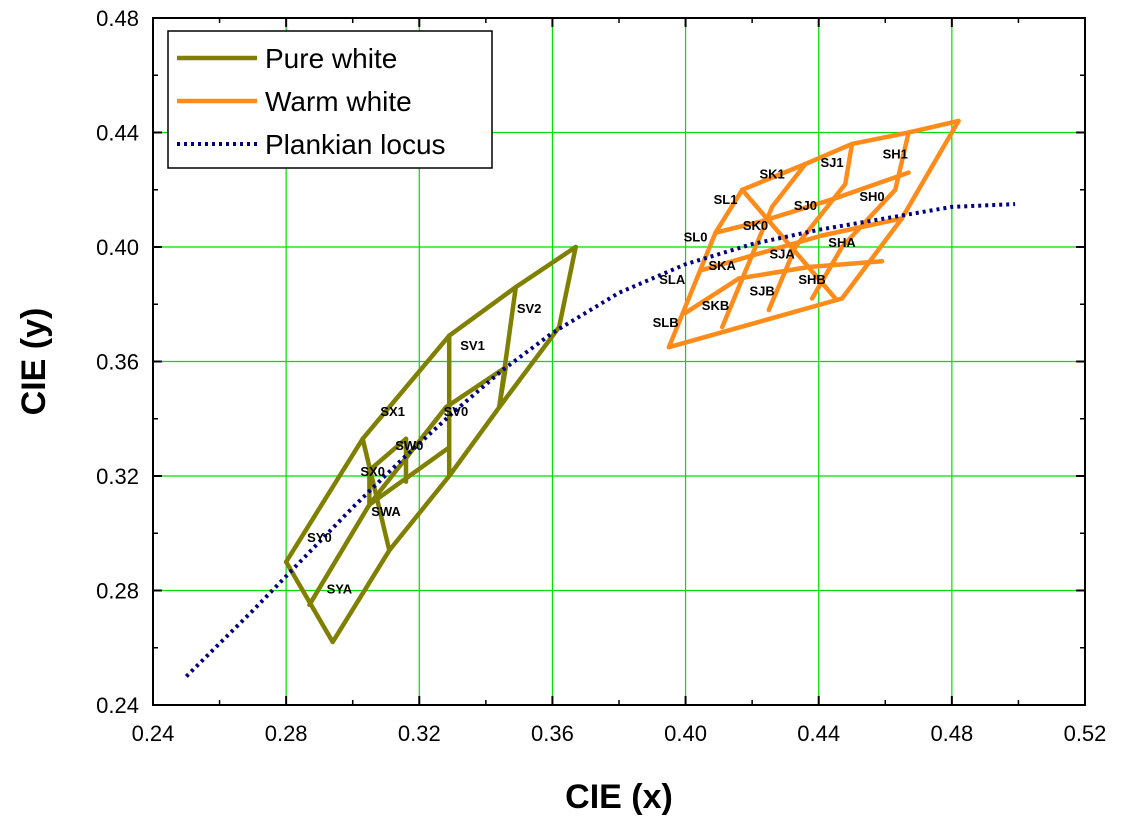  I want to click on x-tick-label: 0.24, so click(153, 733).